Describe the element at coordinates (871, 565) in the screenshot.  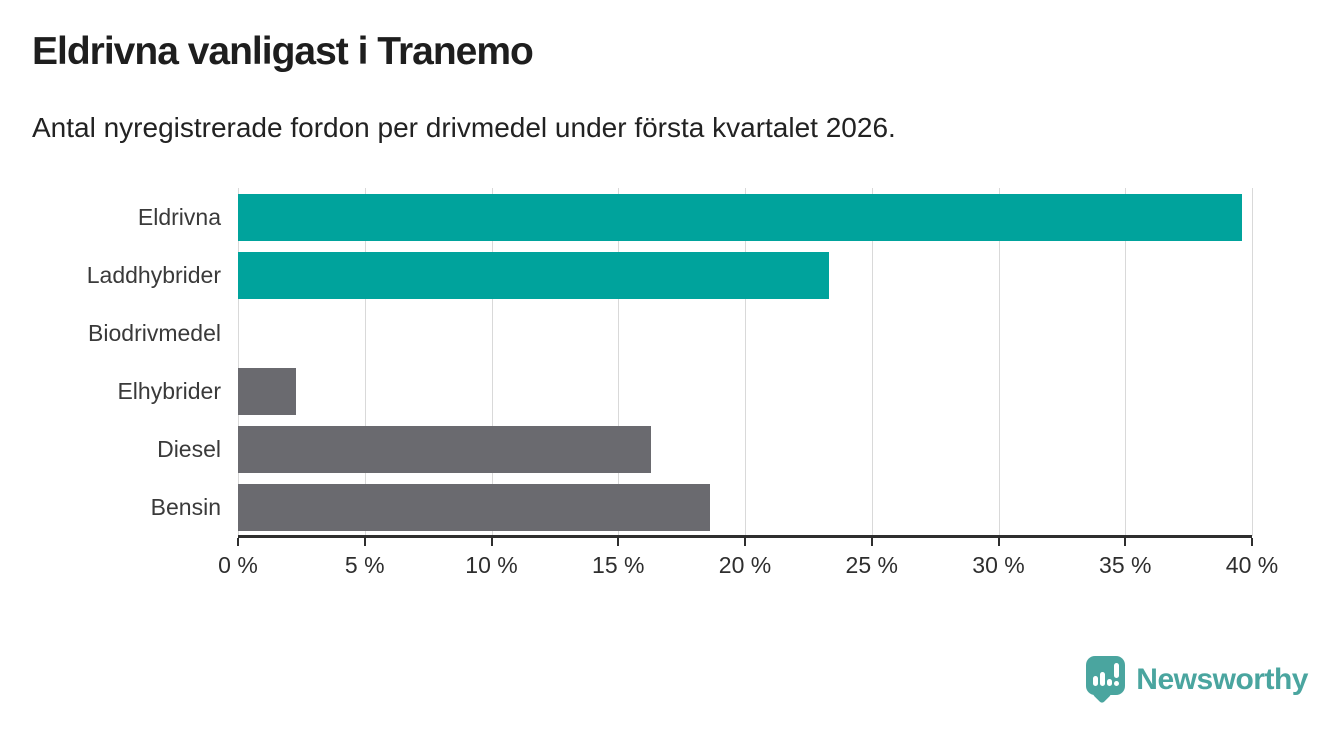
I see `x-tick-label: 25 %` at that location.